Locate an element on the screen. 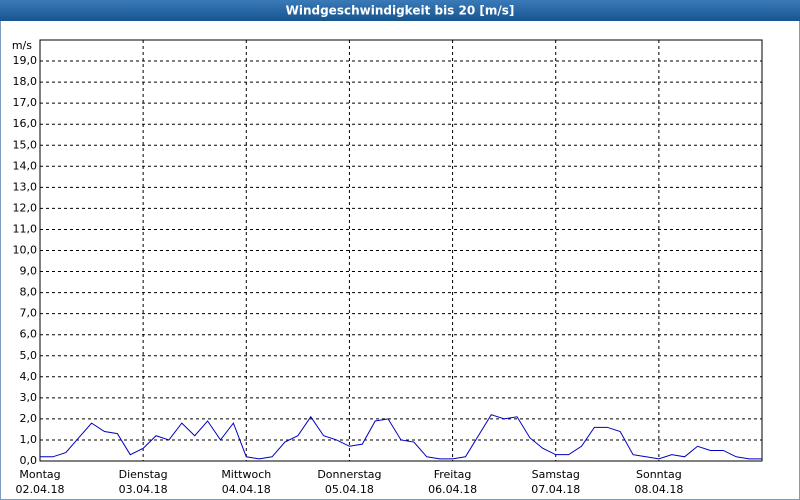  x-tick-date: 07.04.18 is located at coordinates (555, 489).